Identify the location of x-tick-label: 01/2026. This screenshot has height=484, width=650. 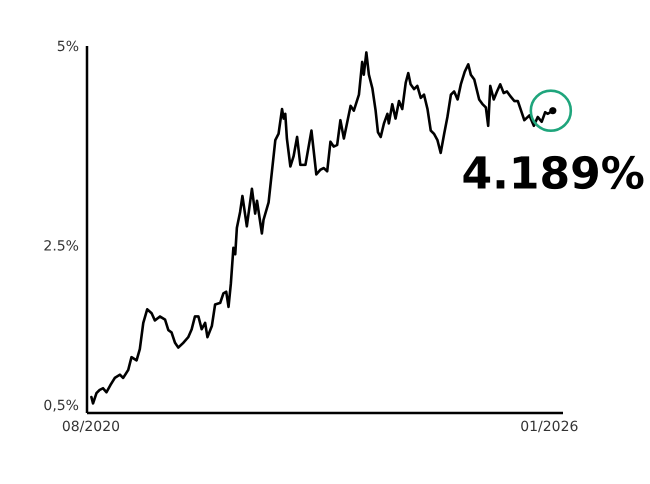
(549, 426).